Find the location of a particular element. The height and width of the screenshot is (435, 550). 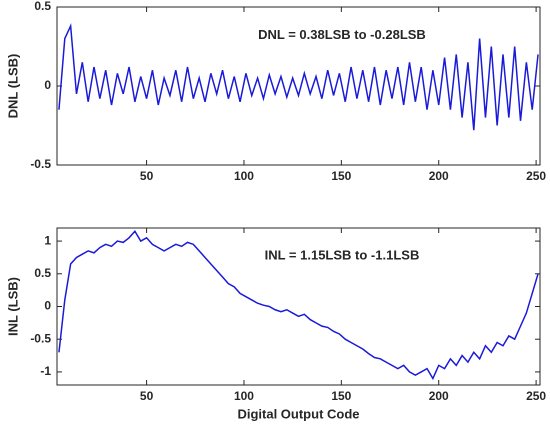

y-axis-label: DNL (LSB) is located at coordinates (12, 86).